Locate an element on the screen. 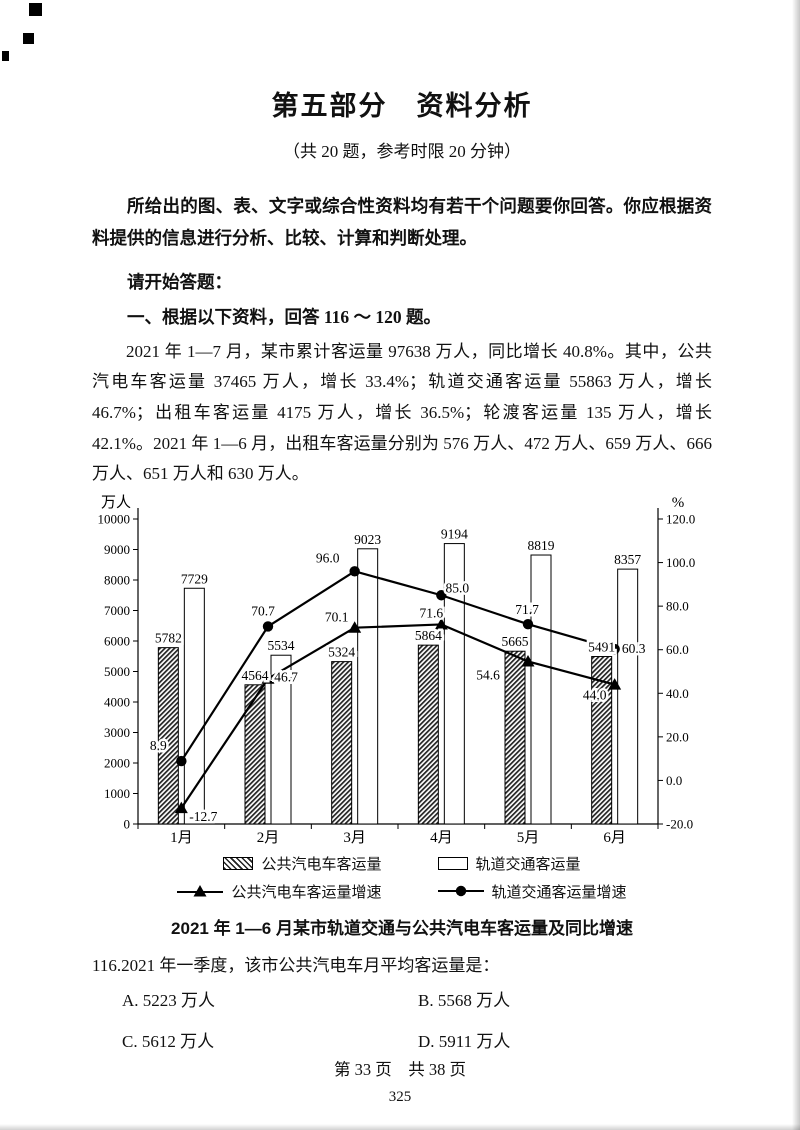  option-a: A. 5223 万人 is located at coordinates (270, 998).